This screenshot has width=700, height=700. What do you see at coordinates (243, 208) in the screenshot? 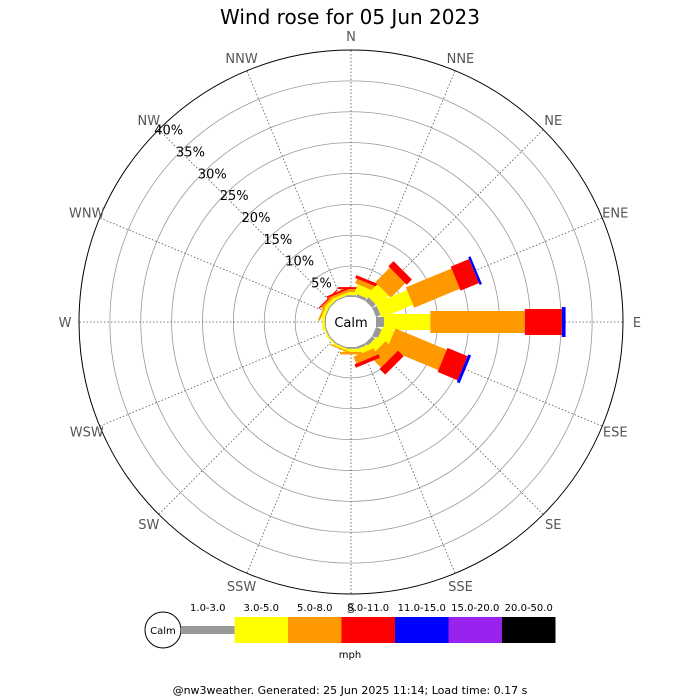
I see `percent-labels: 5% 10% 15% 20% 25% 30% 35% 40%` at bounding box center [243, 208].